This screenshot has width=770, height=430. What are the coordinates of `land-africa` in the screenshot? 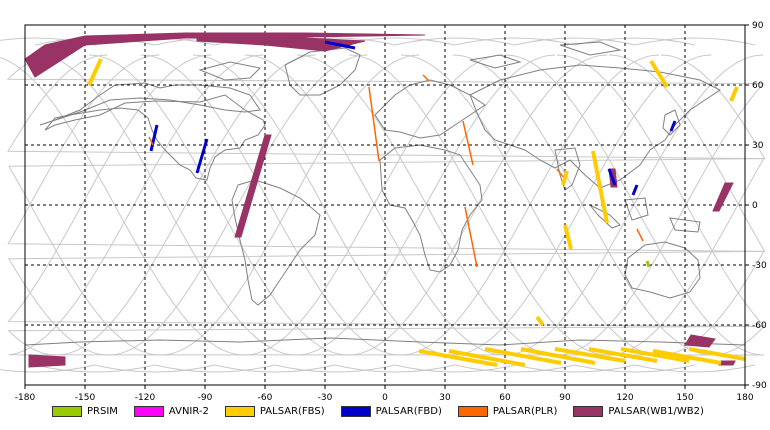 It's located at (431, 208).